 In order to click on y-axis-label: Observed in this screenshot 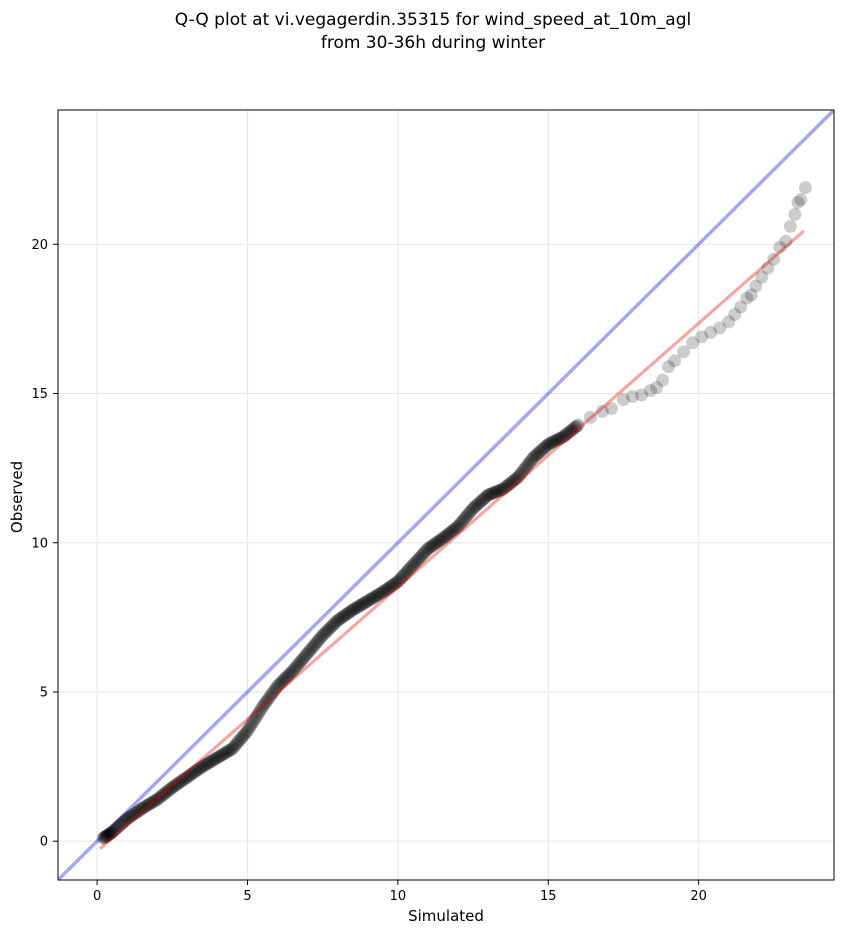, I will do `click(17, 497)`.